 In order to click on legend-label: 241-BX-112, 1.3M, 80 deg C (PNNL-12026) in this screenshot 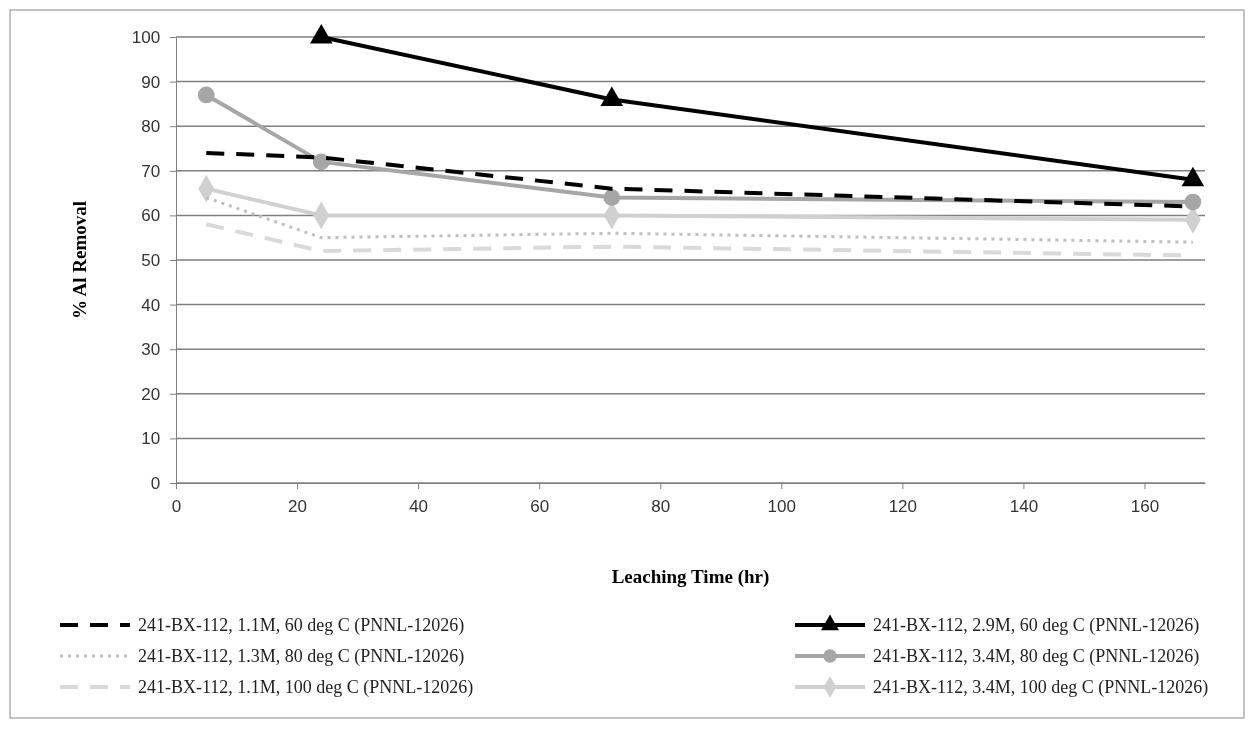, I will do `click(301, 656)`.